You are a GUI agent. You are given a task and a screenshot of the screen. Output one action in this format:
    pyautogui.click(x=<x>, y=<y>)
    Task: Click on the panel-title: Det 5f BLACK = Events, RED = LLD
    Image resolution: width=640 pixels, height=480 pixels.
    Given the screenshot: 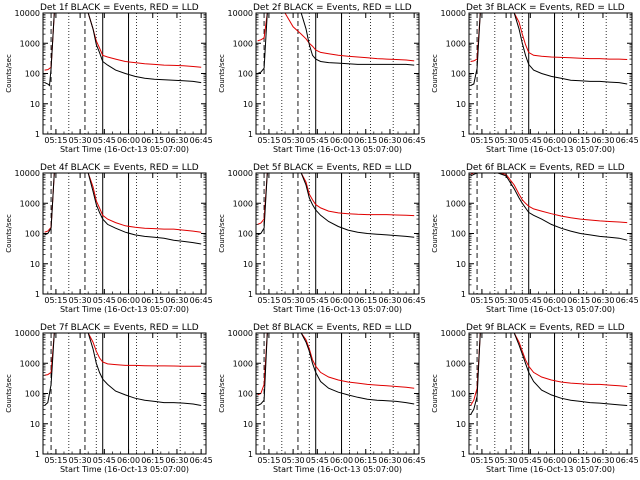 What is the action you would take?
    pyautogui.click(x=332, y=168)
    